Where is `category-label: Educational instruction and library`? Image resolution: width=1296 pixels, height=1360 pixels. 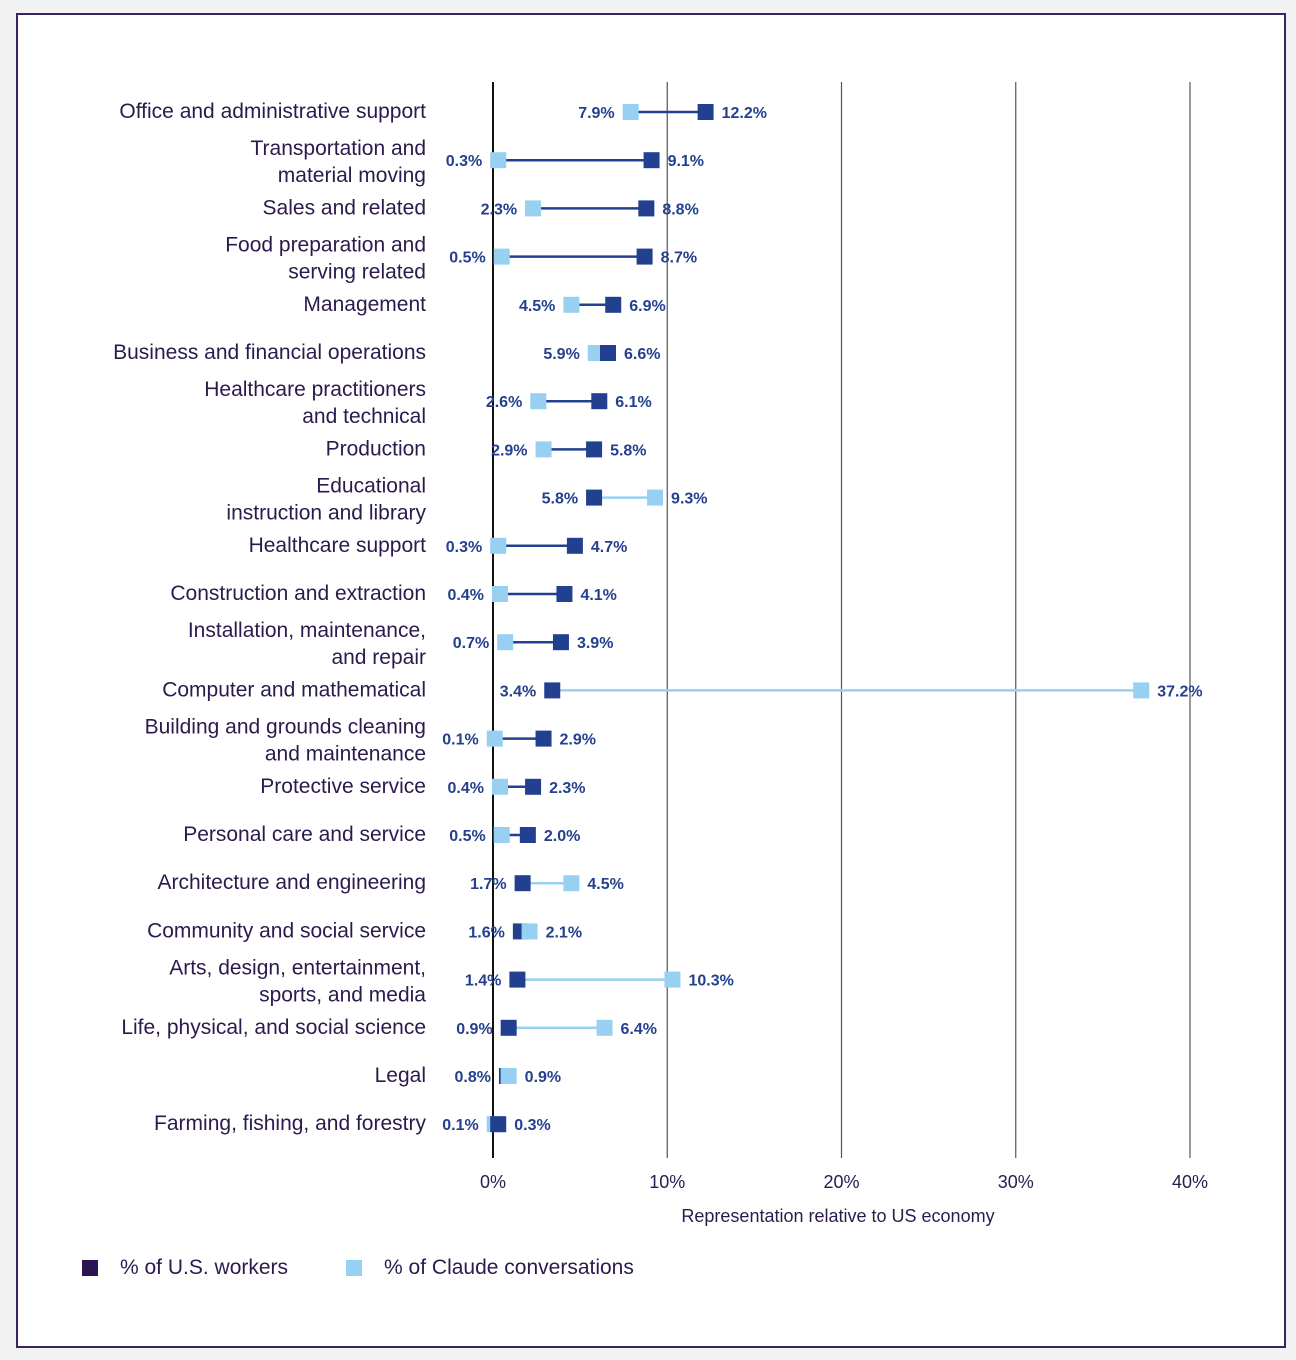
category-label: Educational instruction and library is located at coordinates (326, 500).